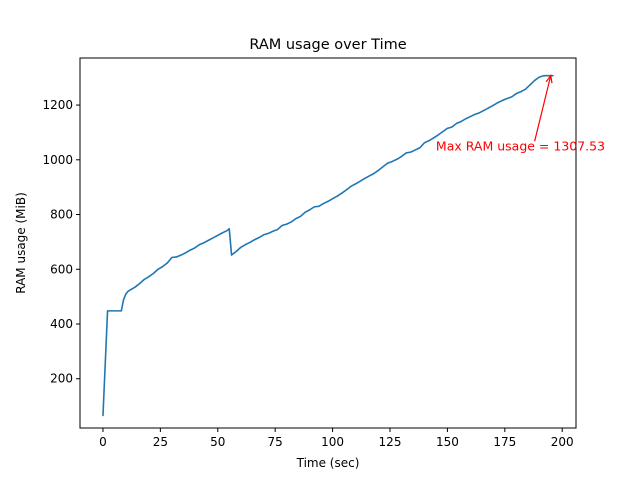 This screenshot has width=640, height=480. Describe the element at coordinates (549, 79) in the screenshot. I see `annotation-arrow-head` at that location.